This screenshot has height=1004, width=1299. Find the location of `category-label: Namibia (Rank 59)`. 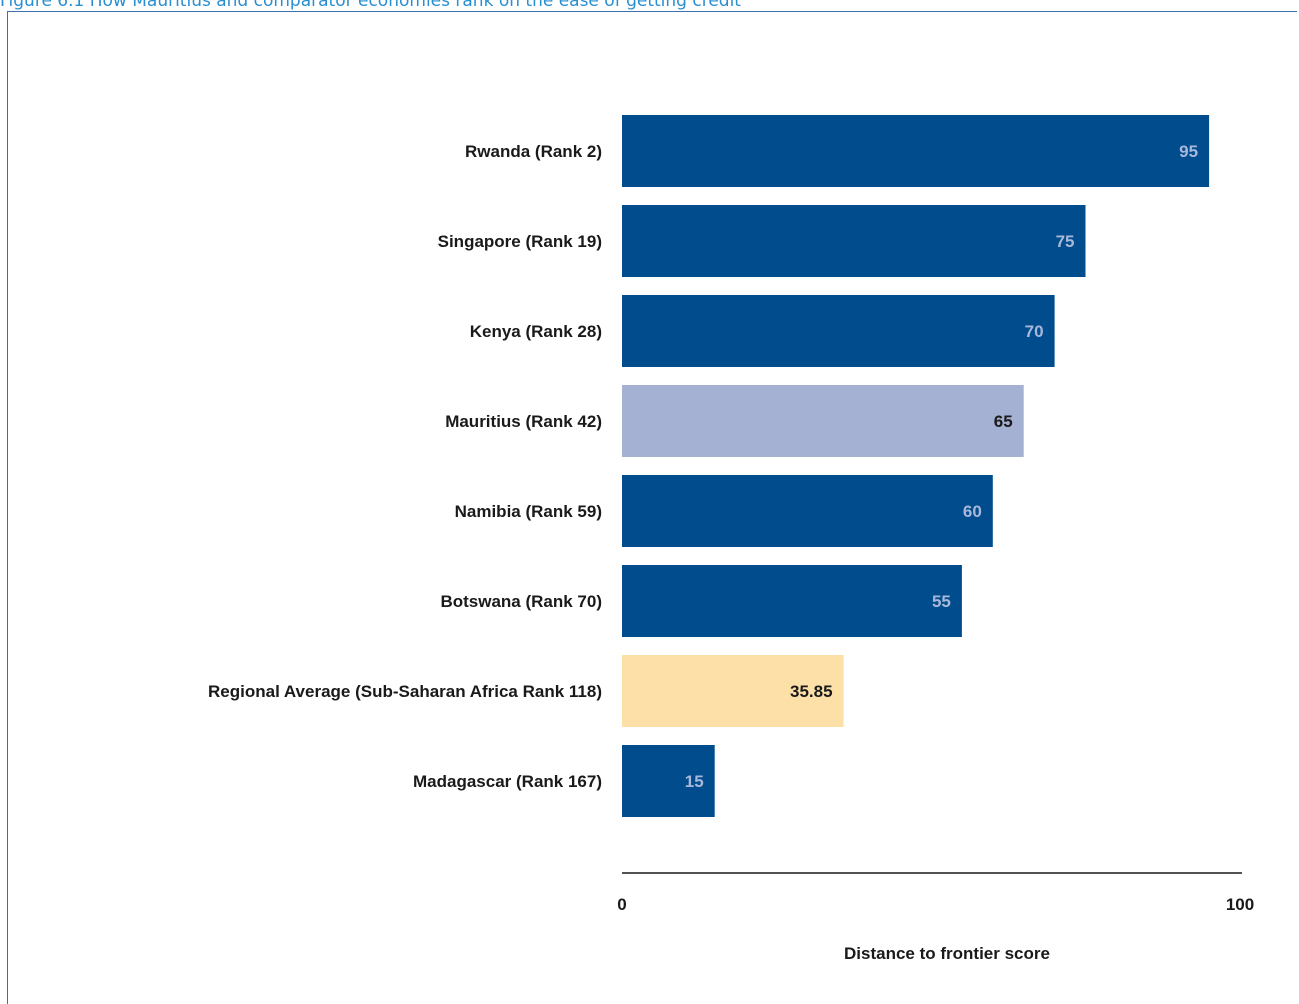

category-label: Namibia (Rank 59) is located at coordinates (528, 511).